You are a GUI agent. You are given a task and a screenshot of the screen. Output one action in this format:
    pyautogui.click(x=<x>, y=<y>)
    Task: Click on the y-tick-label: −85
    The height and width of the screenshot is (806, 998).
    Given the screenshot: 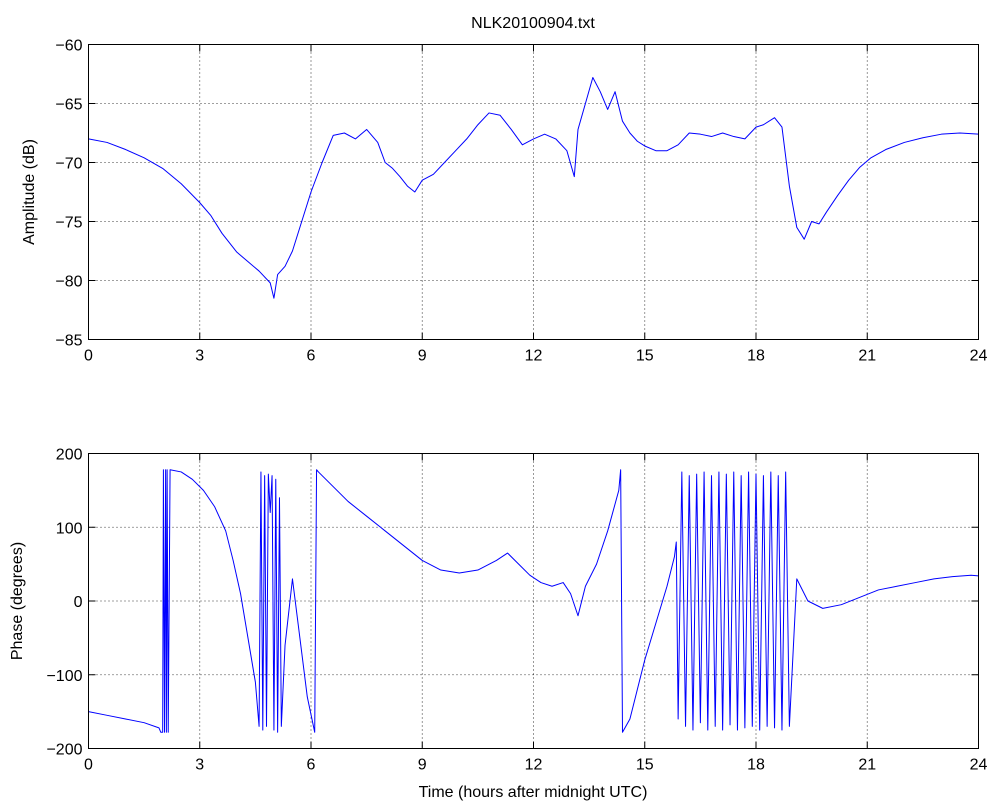 What is the action you would take?
    pyautogui.click(x=68, y=341)
    